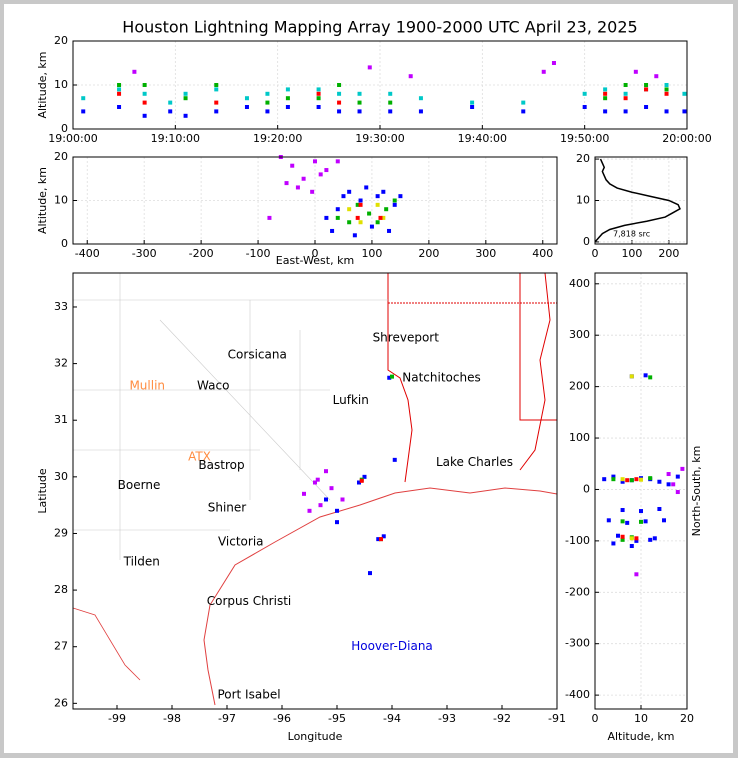 This screenshot has height=758, width=738. Describe the element at coordinates (61, 646) in the screenshot. I see `y-tick-label: 27` at that location.